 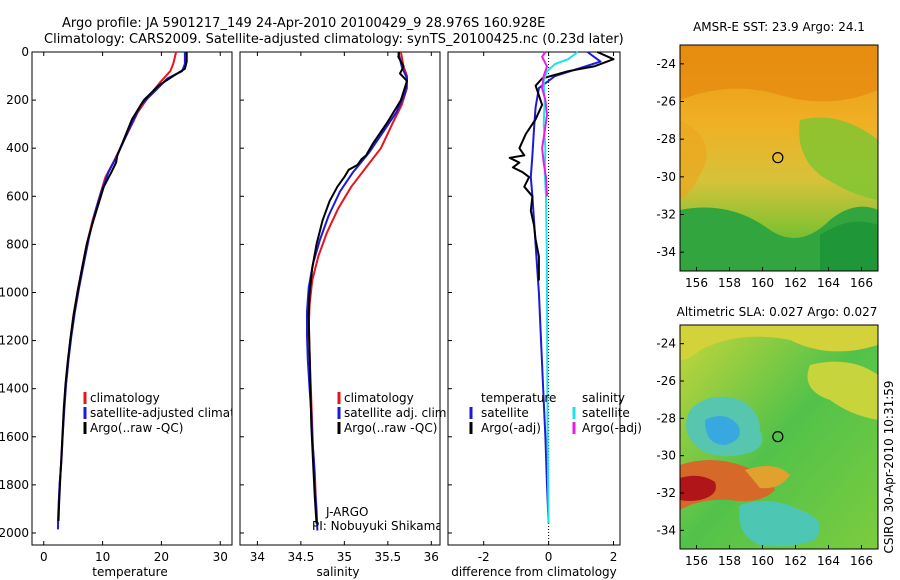 What do you see at coordinates (346, 512) in the screenshot?
I see `float-program-label: J-ARGO` at bounding box center [346, 512].